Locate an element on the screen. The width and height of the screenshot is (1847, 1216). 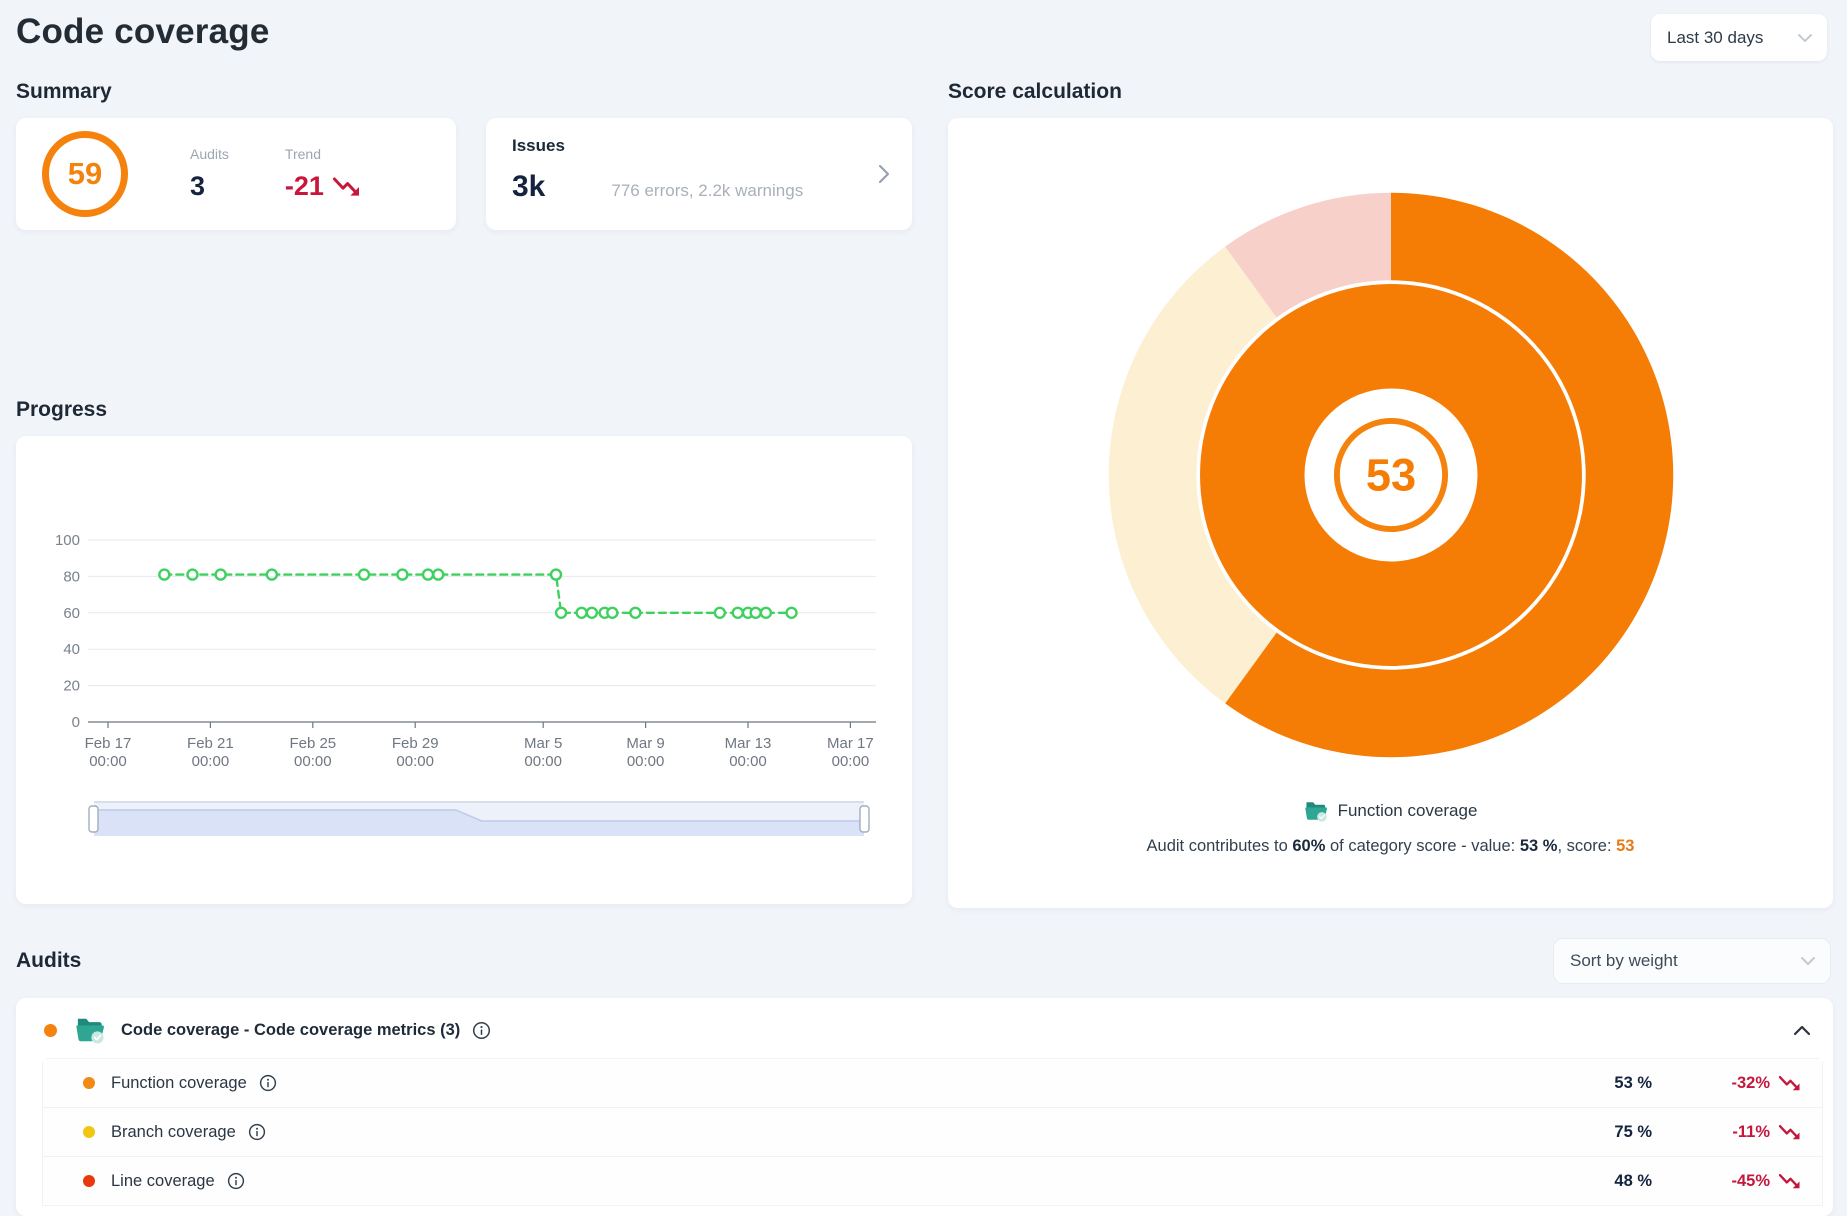
svg-text: 80 is located at coordinates (71, 576).